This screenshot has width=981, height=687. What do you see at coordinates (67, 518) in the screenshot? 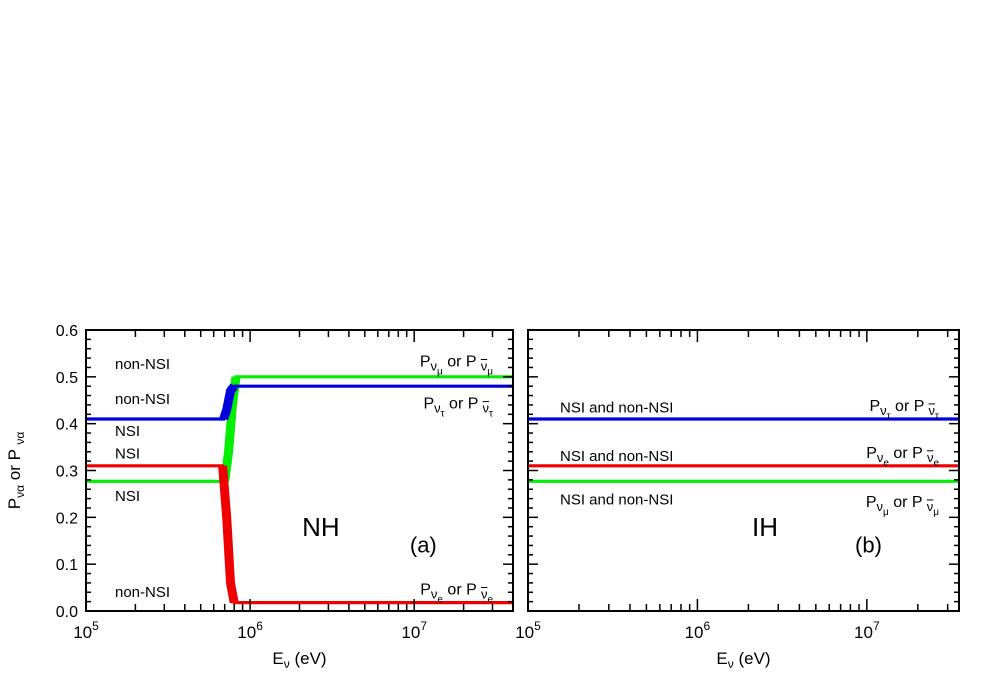
I see `y-tick-label: 0.2` at bounding box center [67, 518].